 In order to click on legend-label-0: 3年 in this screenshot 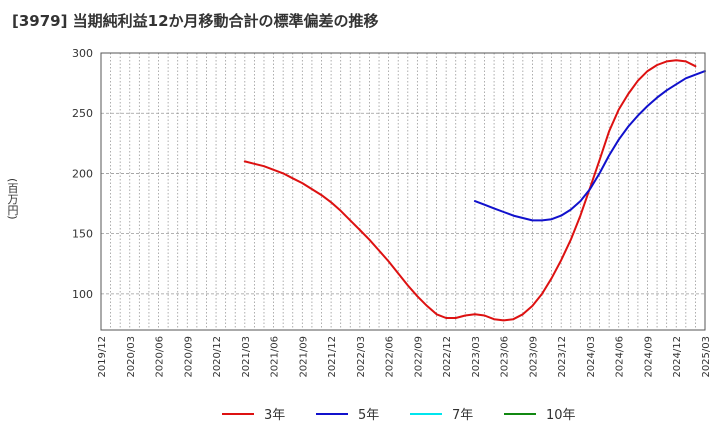, I will do `click(274, 415)`.